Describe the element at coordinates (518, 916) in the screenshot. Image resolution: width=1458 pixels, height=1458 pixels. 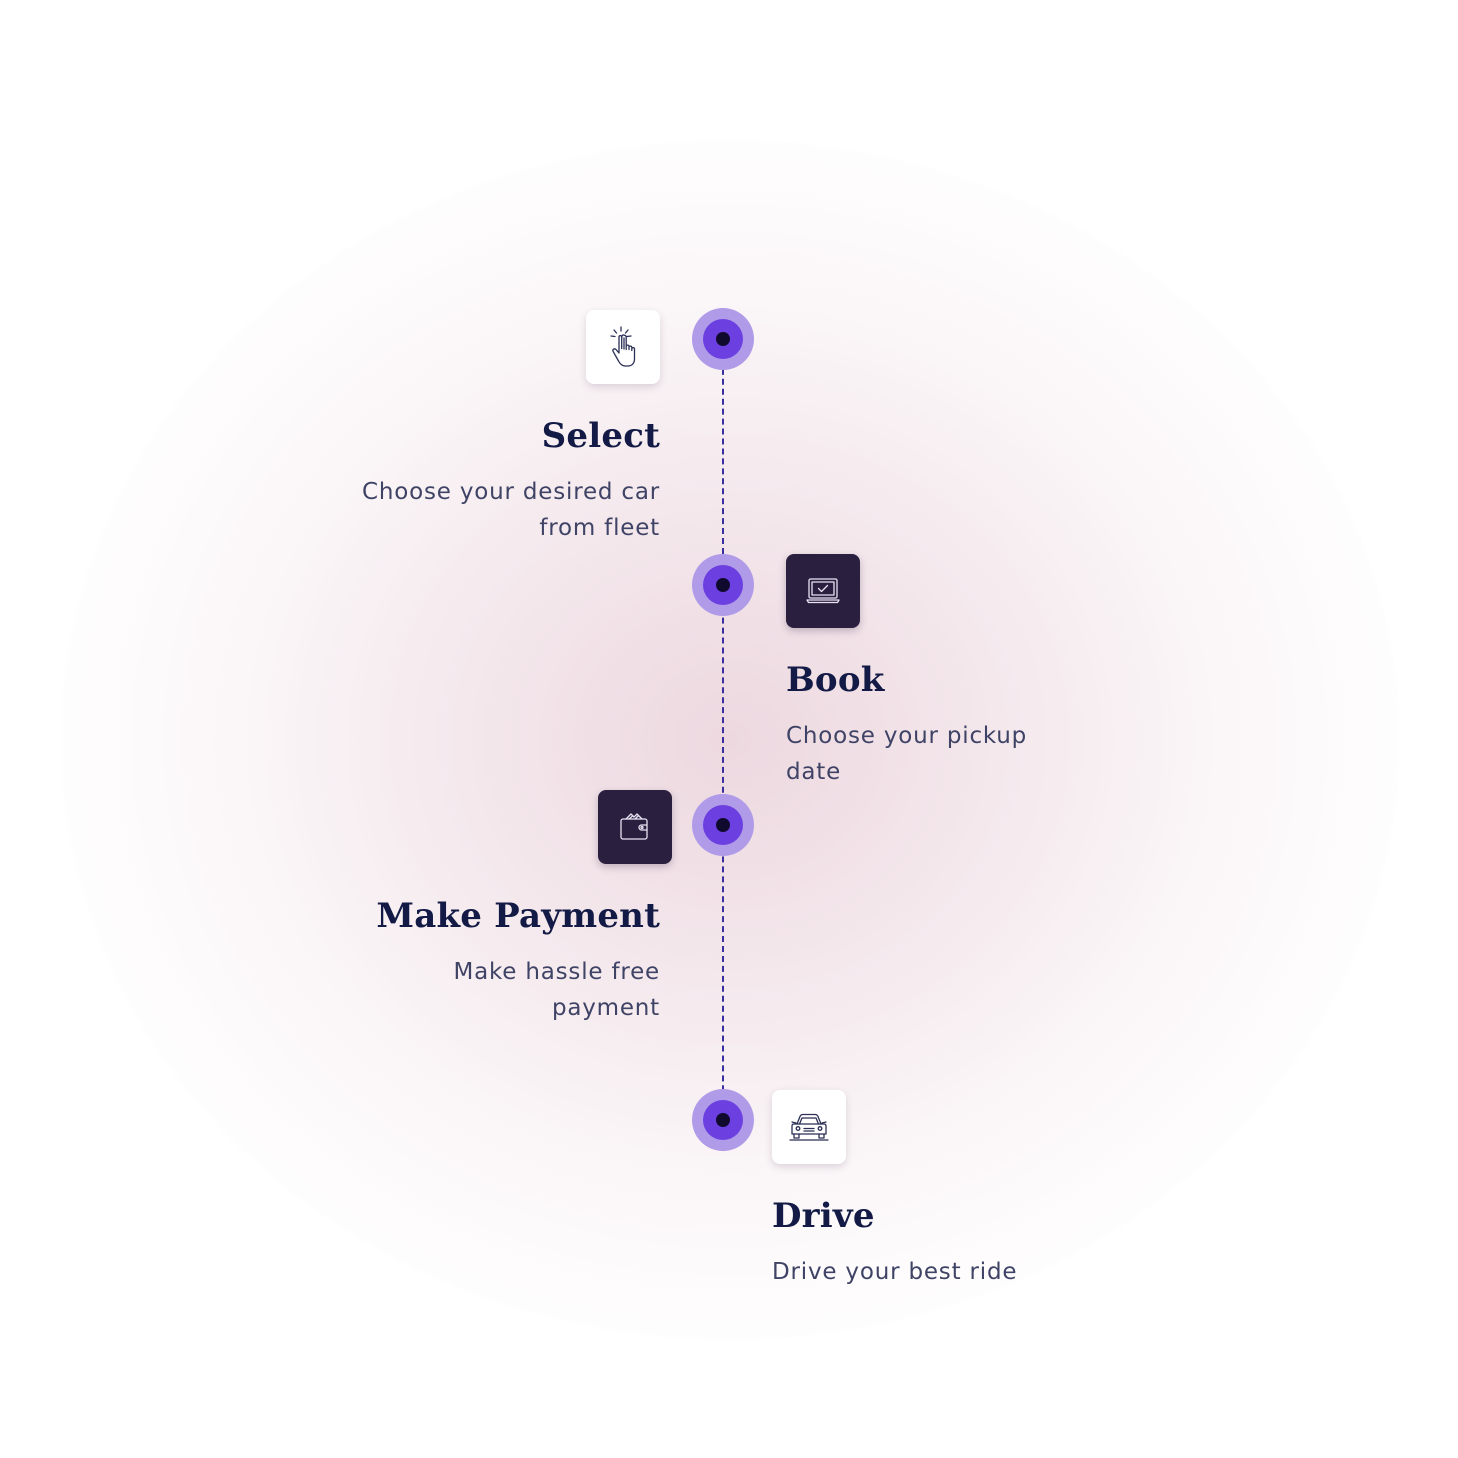
I see `step-title-payment: Make Payment` at that location.